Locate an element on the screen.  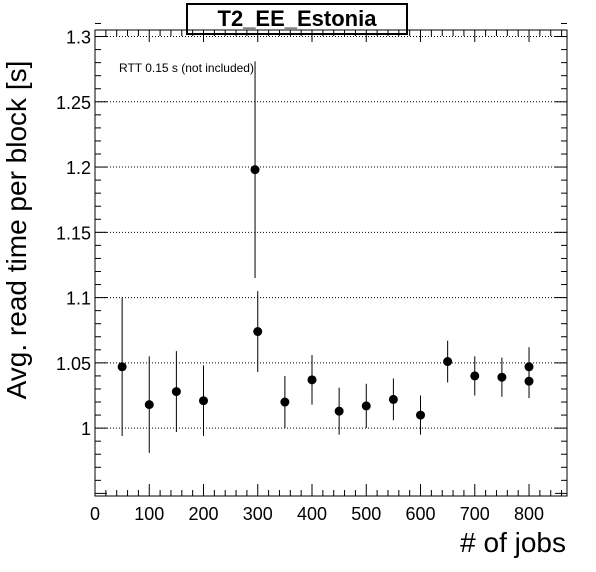
y-tick-label: 1.3 is located at coordinates (78, 38).